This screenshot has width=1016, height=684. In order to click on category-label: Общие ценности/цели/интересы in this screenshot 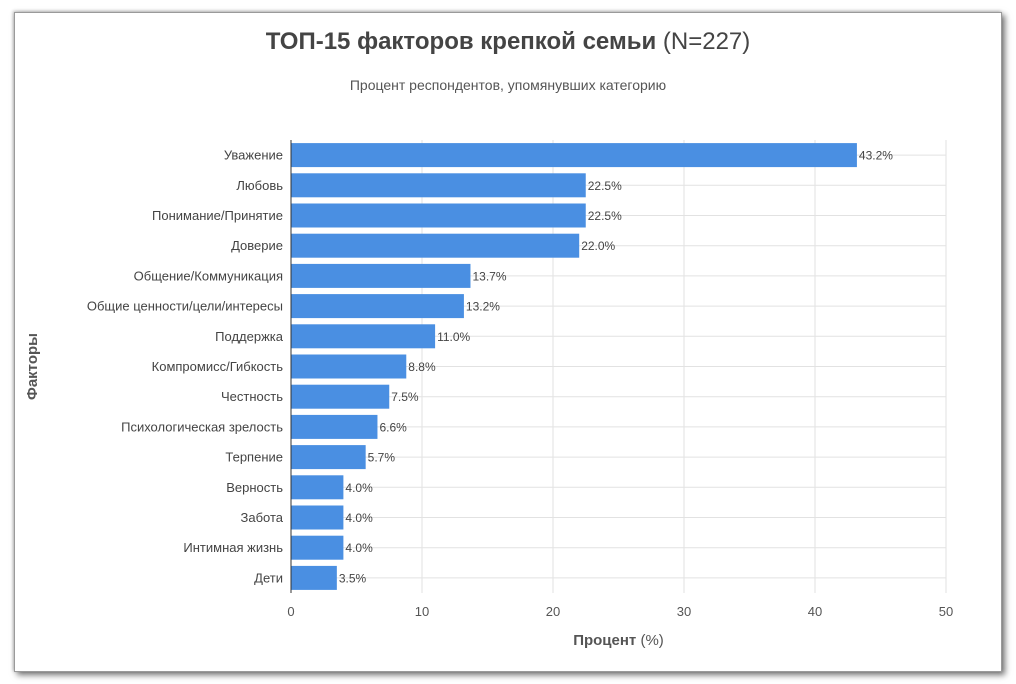, I will do `click(185, 306)`.